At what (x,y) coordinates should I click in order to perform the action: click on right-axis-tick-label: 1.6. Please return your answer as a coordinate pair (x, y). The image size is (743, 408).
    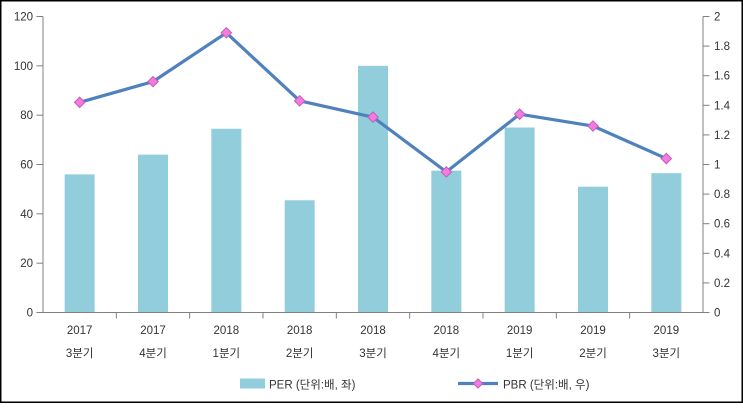
    Looking at the image, I should click on (722, 77).